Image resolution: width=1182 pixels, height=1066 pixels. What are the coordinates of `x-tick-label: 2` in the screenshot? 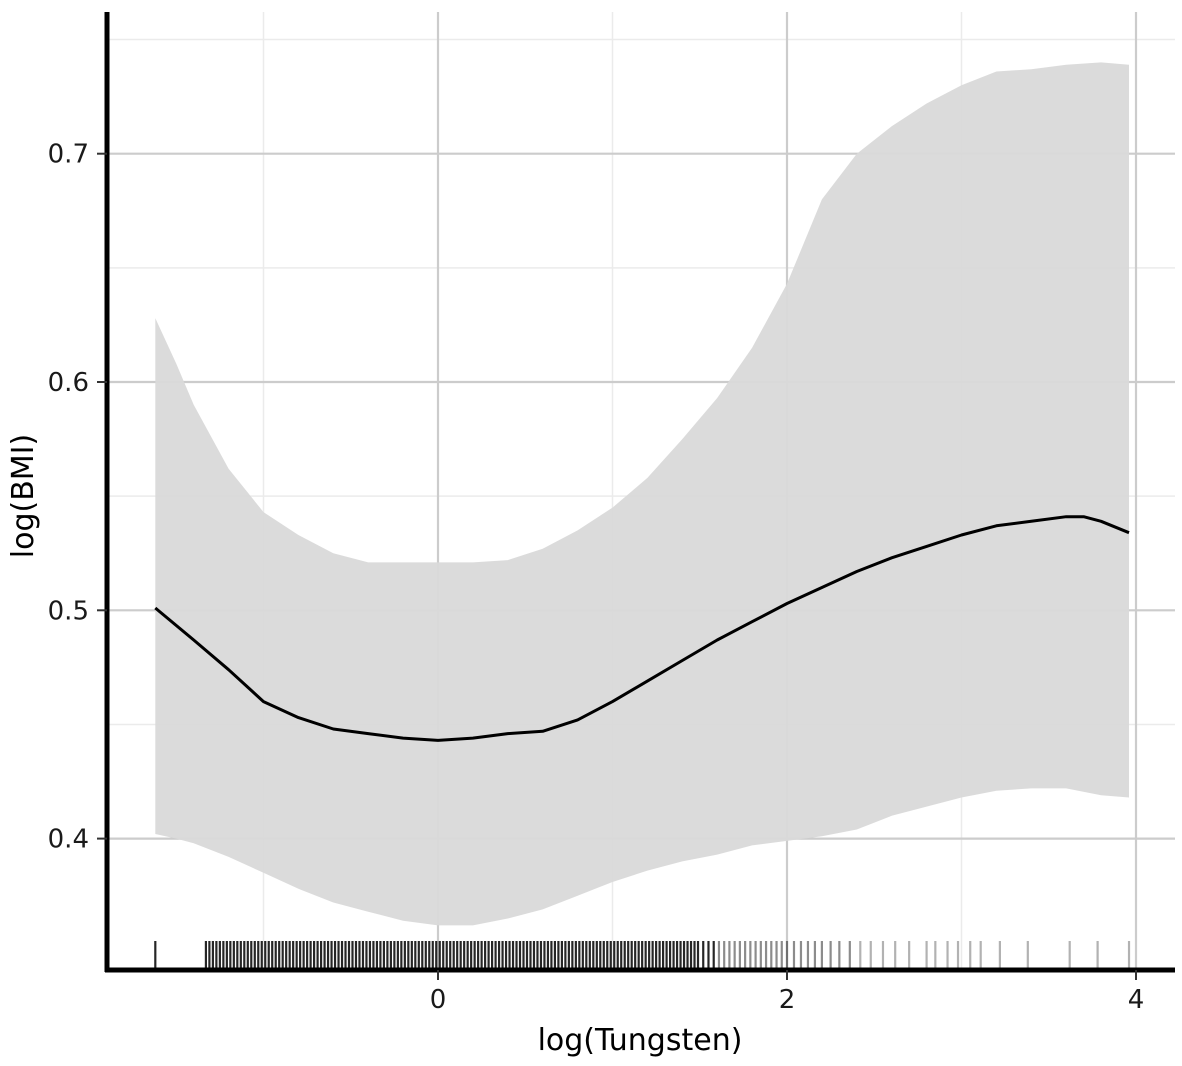 It's located at (787, 1000).